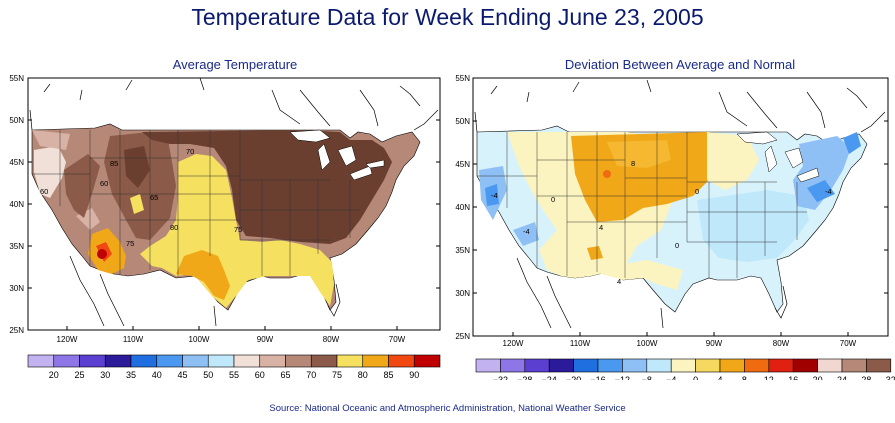 This screenshot has height=423, width=895. I want to click on legend-label: −20, so click(573, 377).